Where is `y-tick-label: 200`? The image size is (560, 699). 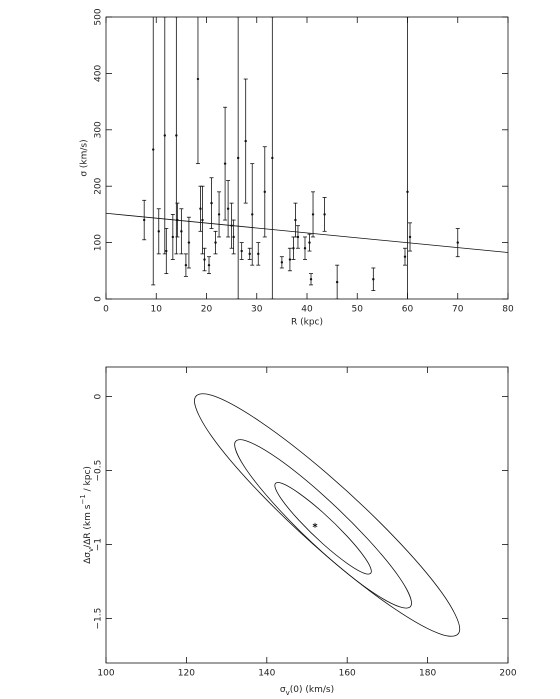
y-tick-label: 200 is located at coordinates (99, 185).